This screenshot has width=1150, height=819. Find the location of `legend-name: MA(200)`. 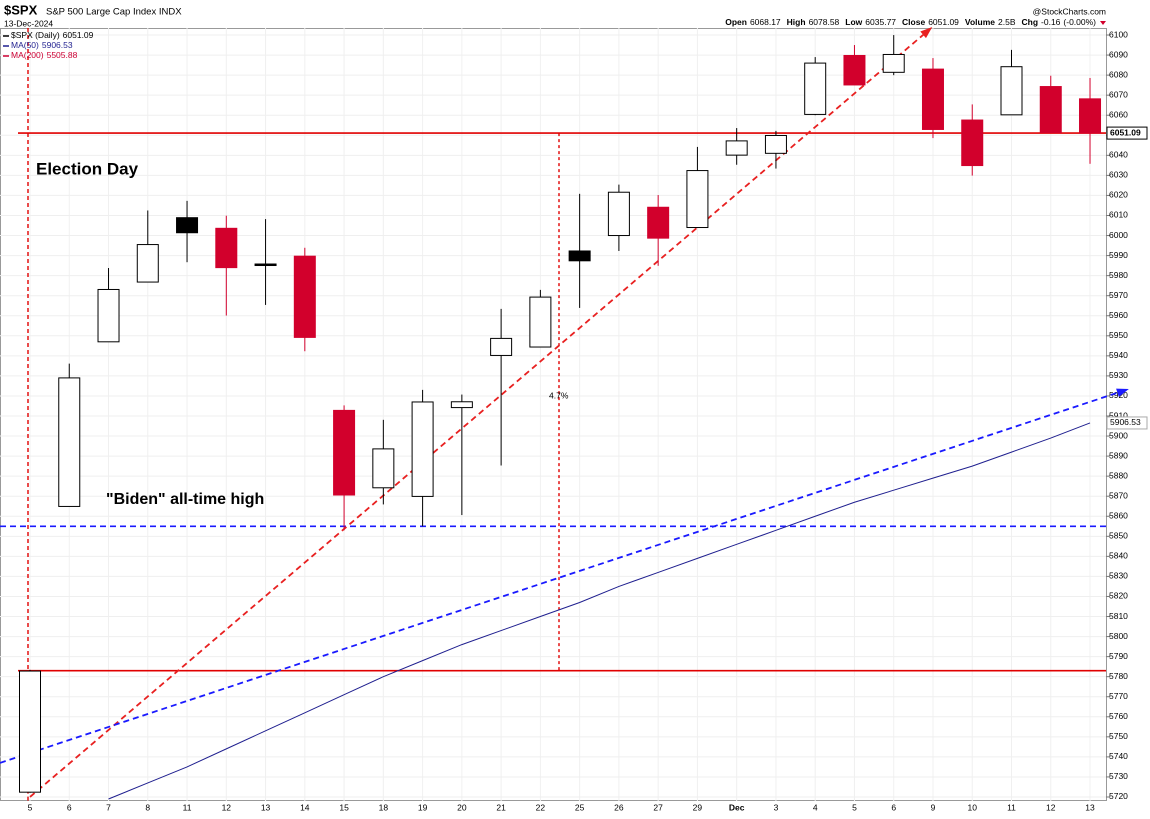

legend-name: MA(200) is located at coordinates (27, 55).